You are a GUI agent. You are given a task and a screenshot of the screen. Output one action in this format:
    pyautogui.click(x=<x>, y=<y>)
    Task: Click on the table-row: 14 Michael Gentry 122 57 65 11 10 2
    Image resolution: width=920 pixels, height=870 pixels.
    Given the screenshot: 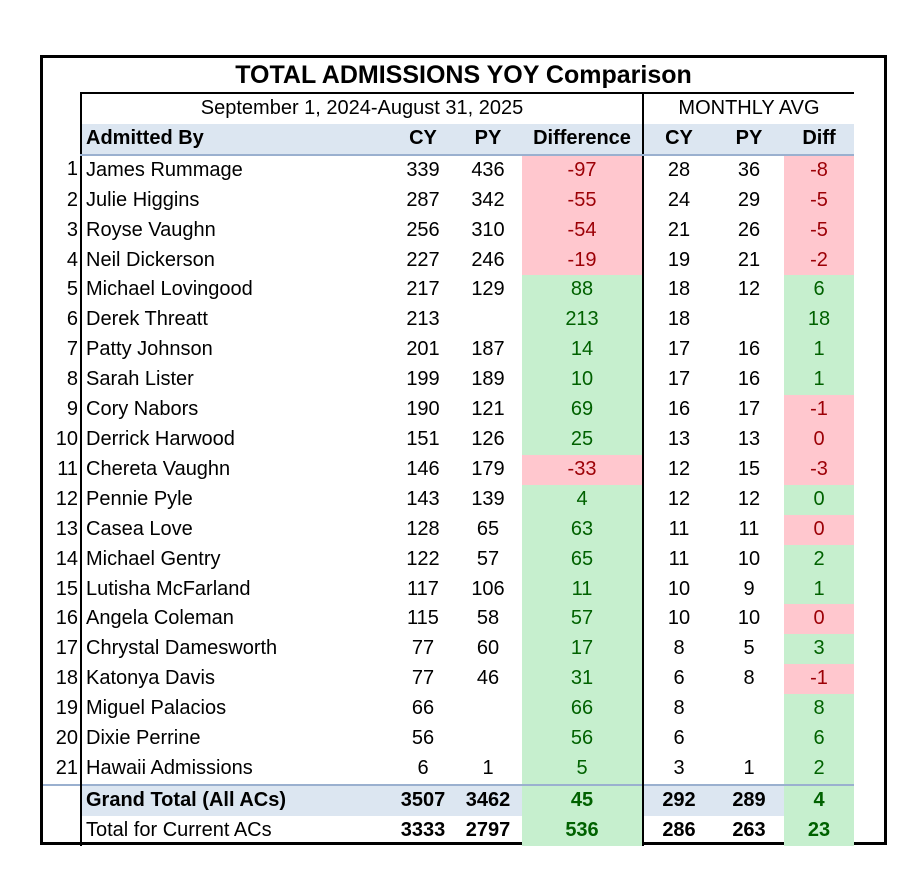 What is the action you would take?
    pyautogui.click(x=448, y=559)
    